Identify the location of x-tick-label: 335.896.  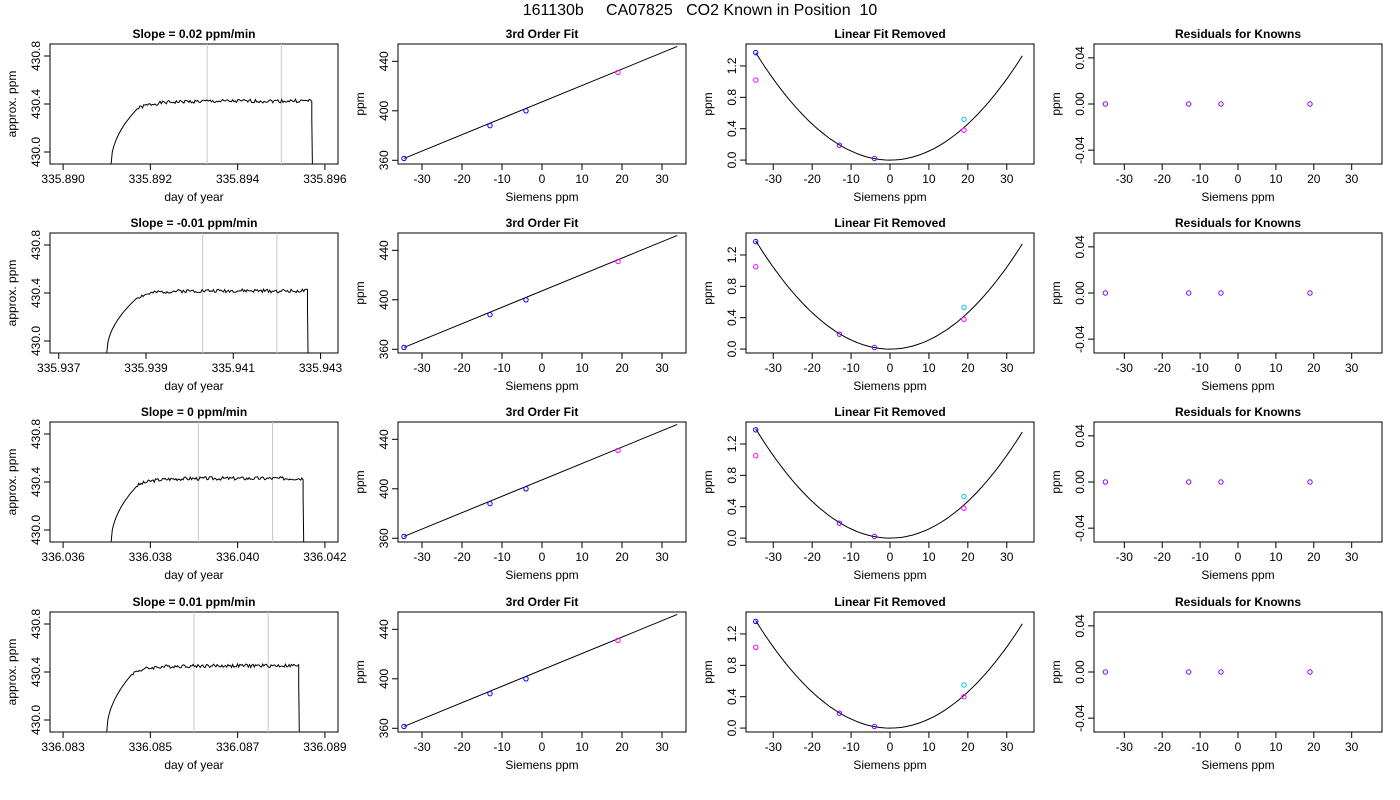
(325, 179).